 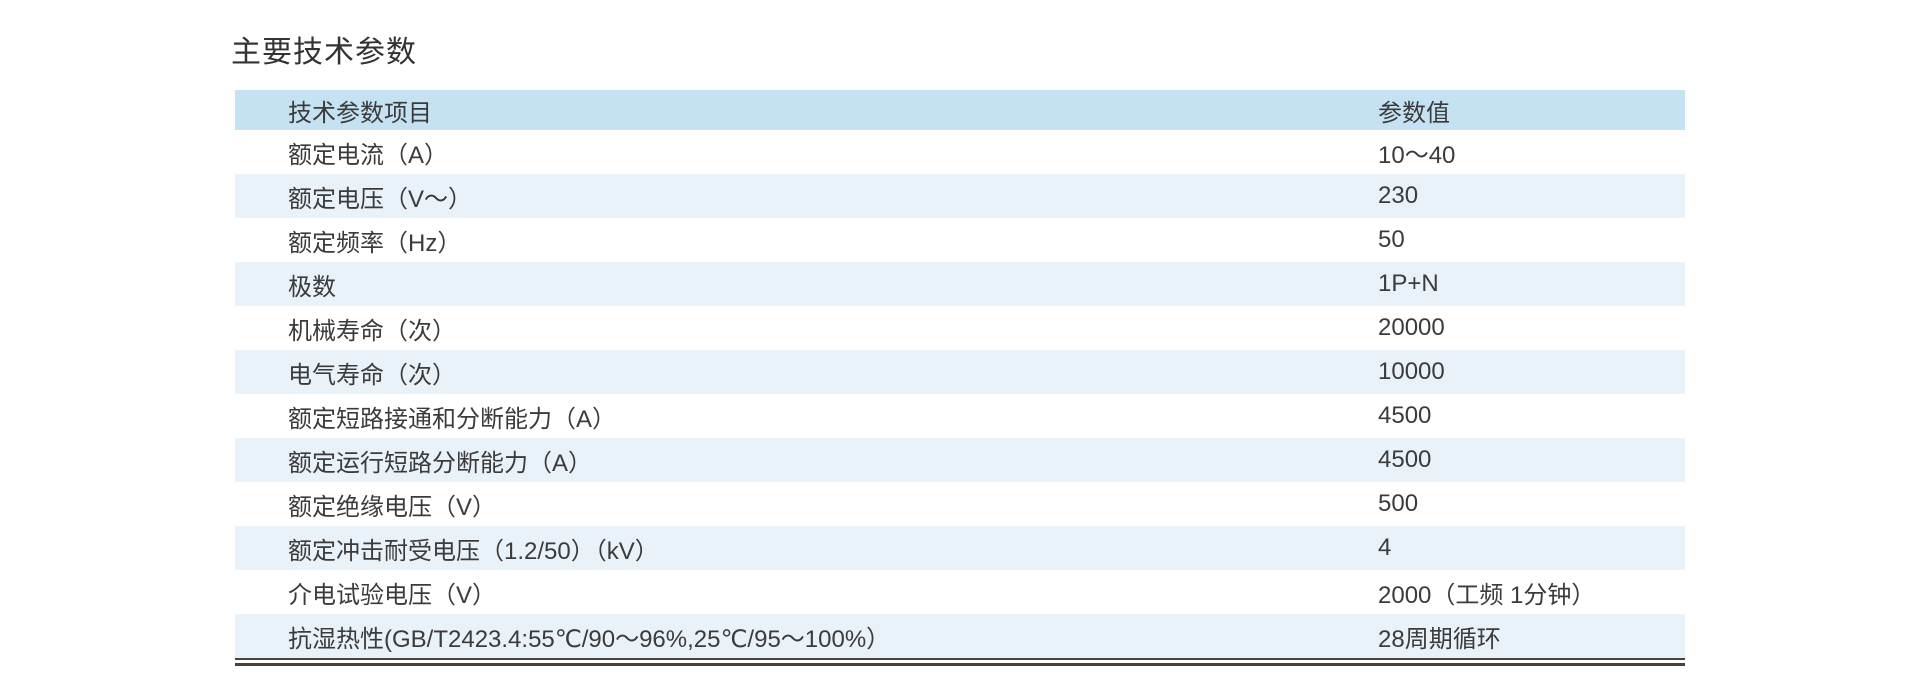 What do you see at coordinates (375, 243) in the screenshot?
I see `param-name-cell: 额定频率（Hz）` at bounding box center [375, 243].